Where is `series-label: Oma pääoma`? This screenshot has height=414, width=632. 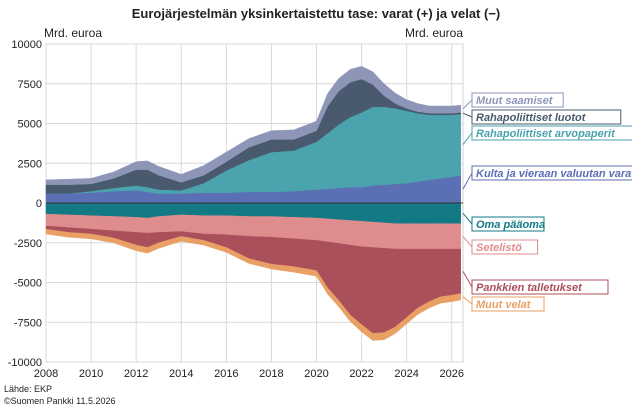 series-label: Oma pääoma is located at coordinates (510, 225).